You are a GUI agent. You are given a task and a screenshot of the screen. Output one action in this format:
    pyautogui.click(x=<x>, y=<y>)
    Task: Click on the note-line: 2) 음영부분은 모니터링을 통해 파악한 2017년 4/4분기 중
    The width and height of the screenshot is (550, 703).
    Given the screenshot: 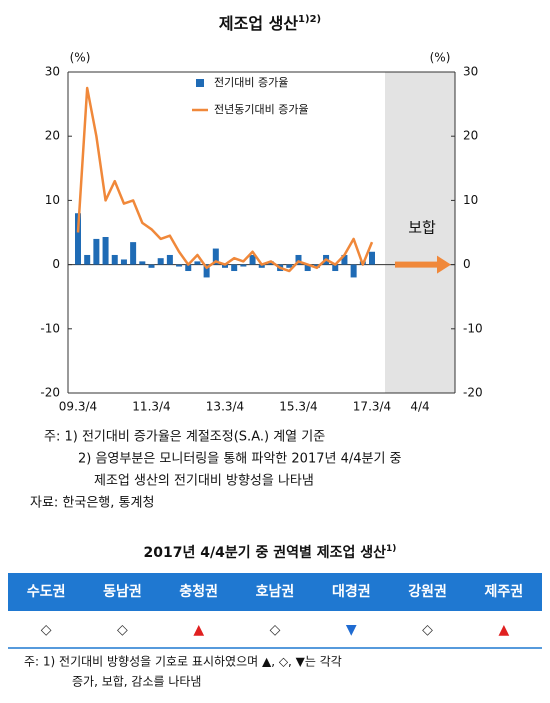 What is the action you would take?
    pyautogui.click(x=240, y=459)
    